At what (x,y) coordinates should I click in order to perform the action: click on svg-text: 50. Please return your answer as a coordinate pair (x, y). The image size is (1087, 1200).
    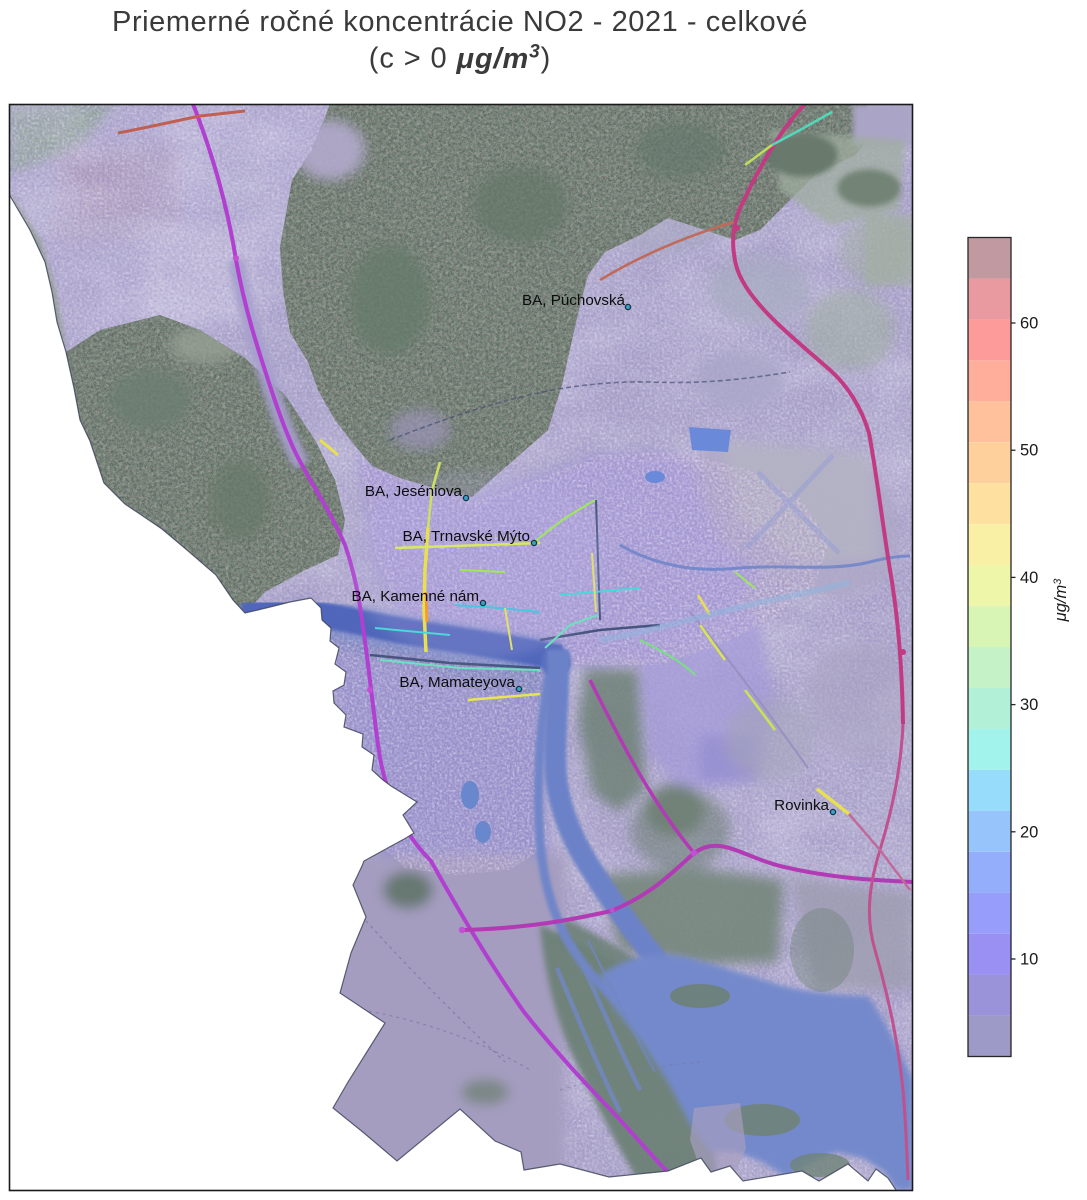
    Looking at the image, I should click on (1029, 451).